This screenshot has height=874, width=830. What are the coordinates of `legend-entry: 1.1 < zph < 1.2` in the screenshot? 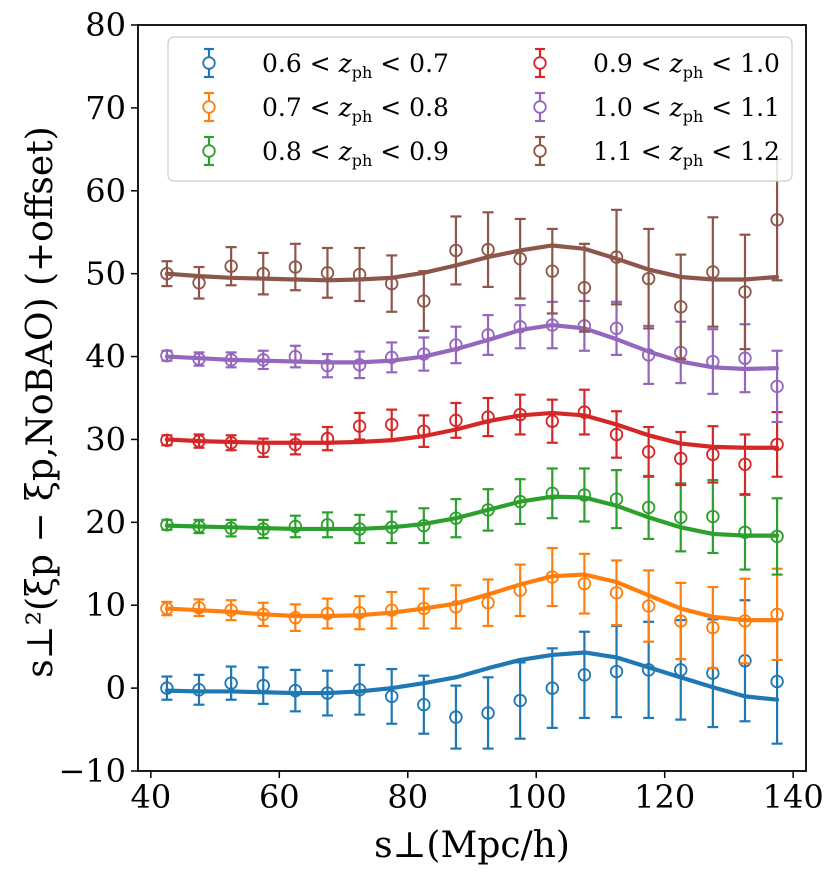 It's located at (656, 152).